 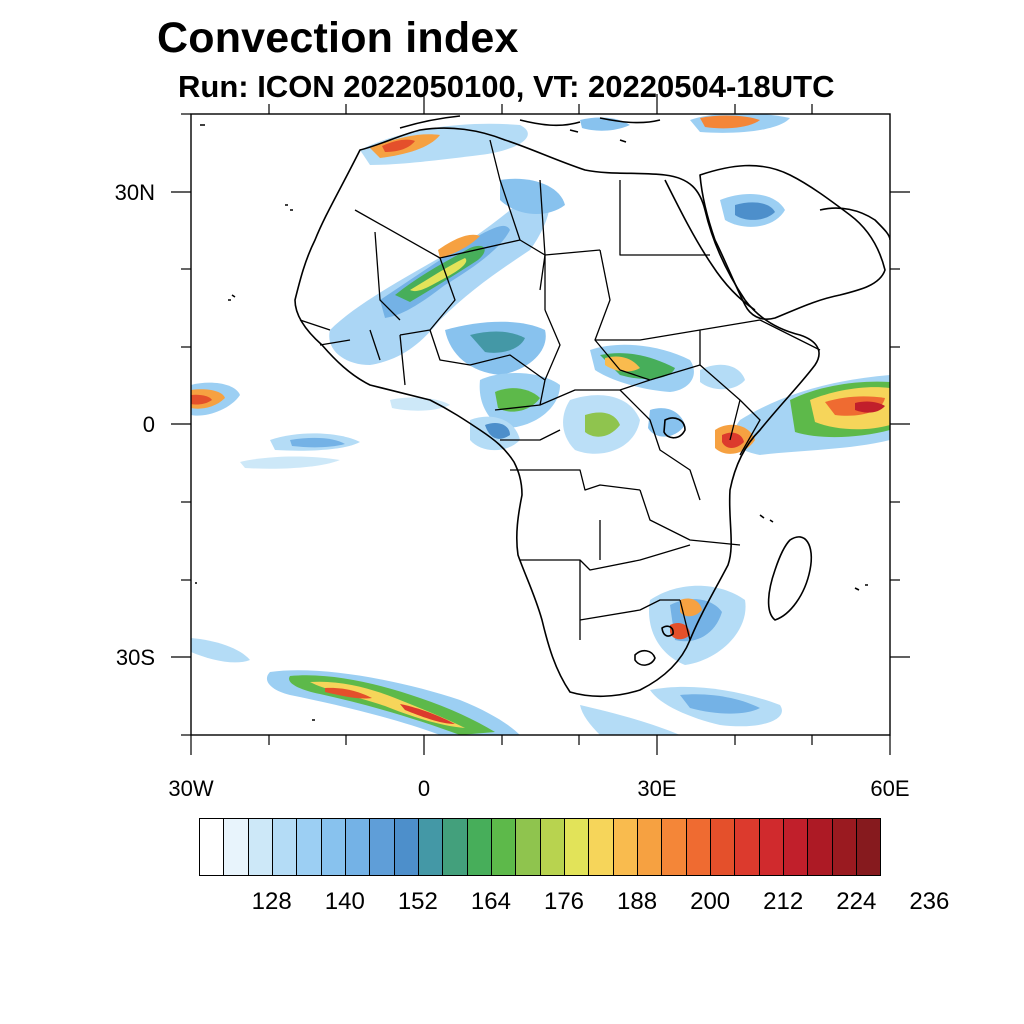 What do you see at coordinates (783, 901) in the screenshot?
I see `colorbar-label: 212` at bounding box center [783, 901].